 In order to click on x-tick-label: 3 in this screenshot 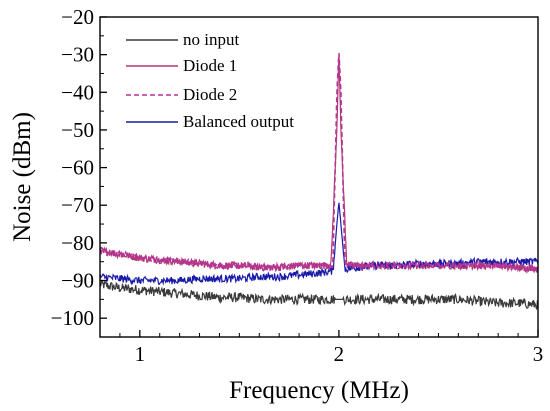, I will do `click(538, 354)`.